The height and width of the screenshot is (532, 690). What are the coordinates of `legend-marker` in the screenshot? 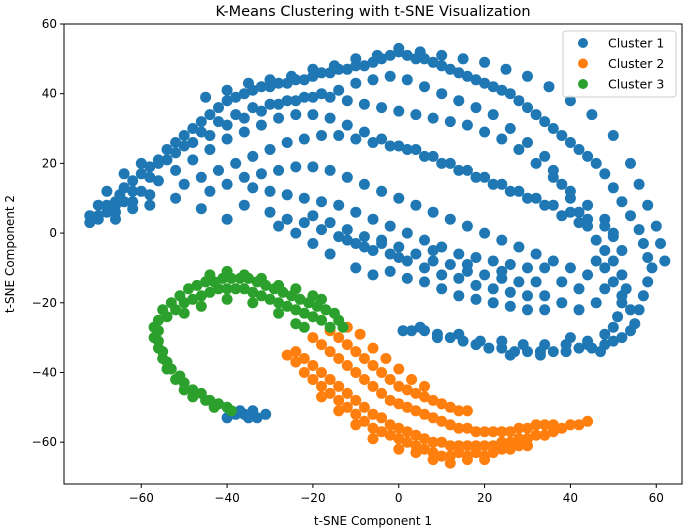 It's located at (583, 43).